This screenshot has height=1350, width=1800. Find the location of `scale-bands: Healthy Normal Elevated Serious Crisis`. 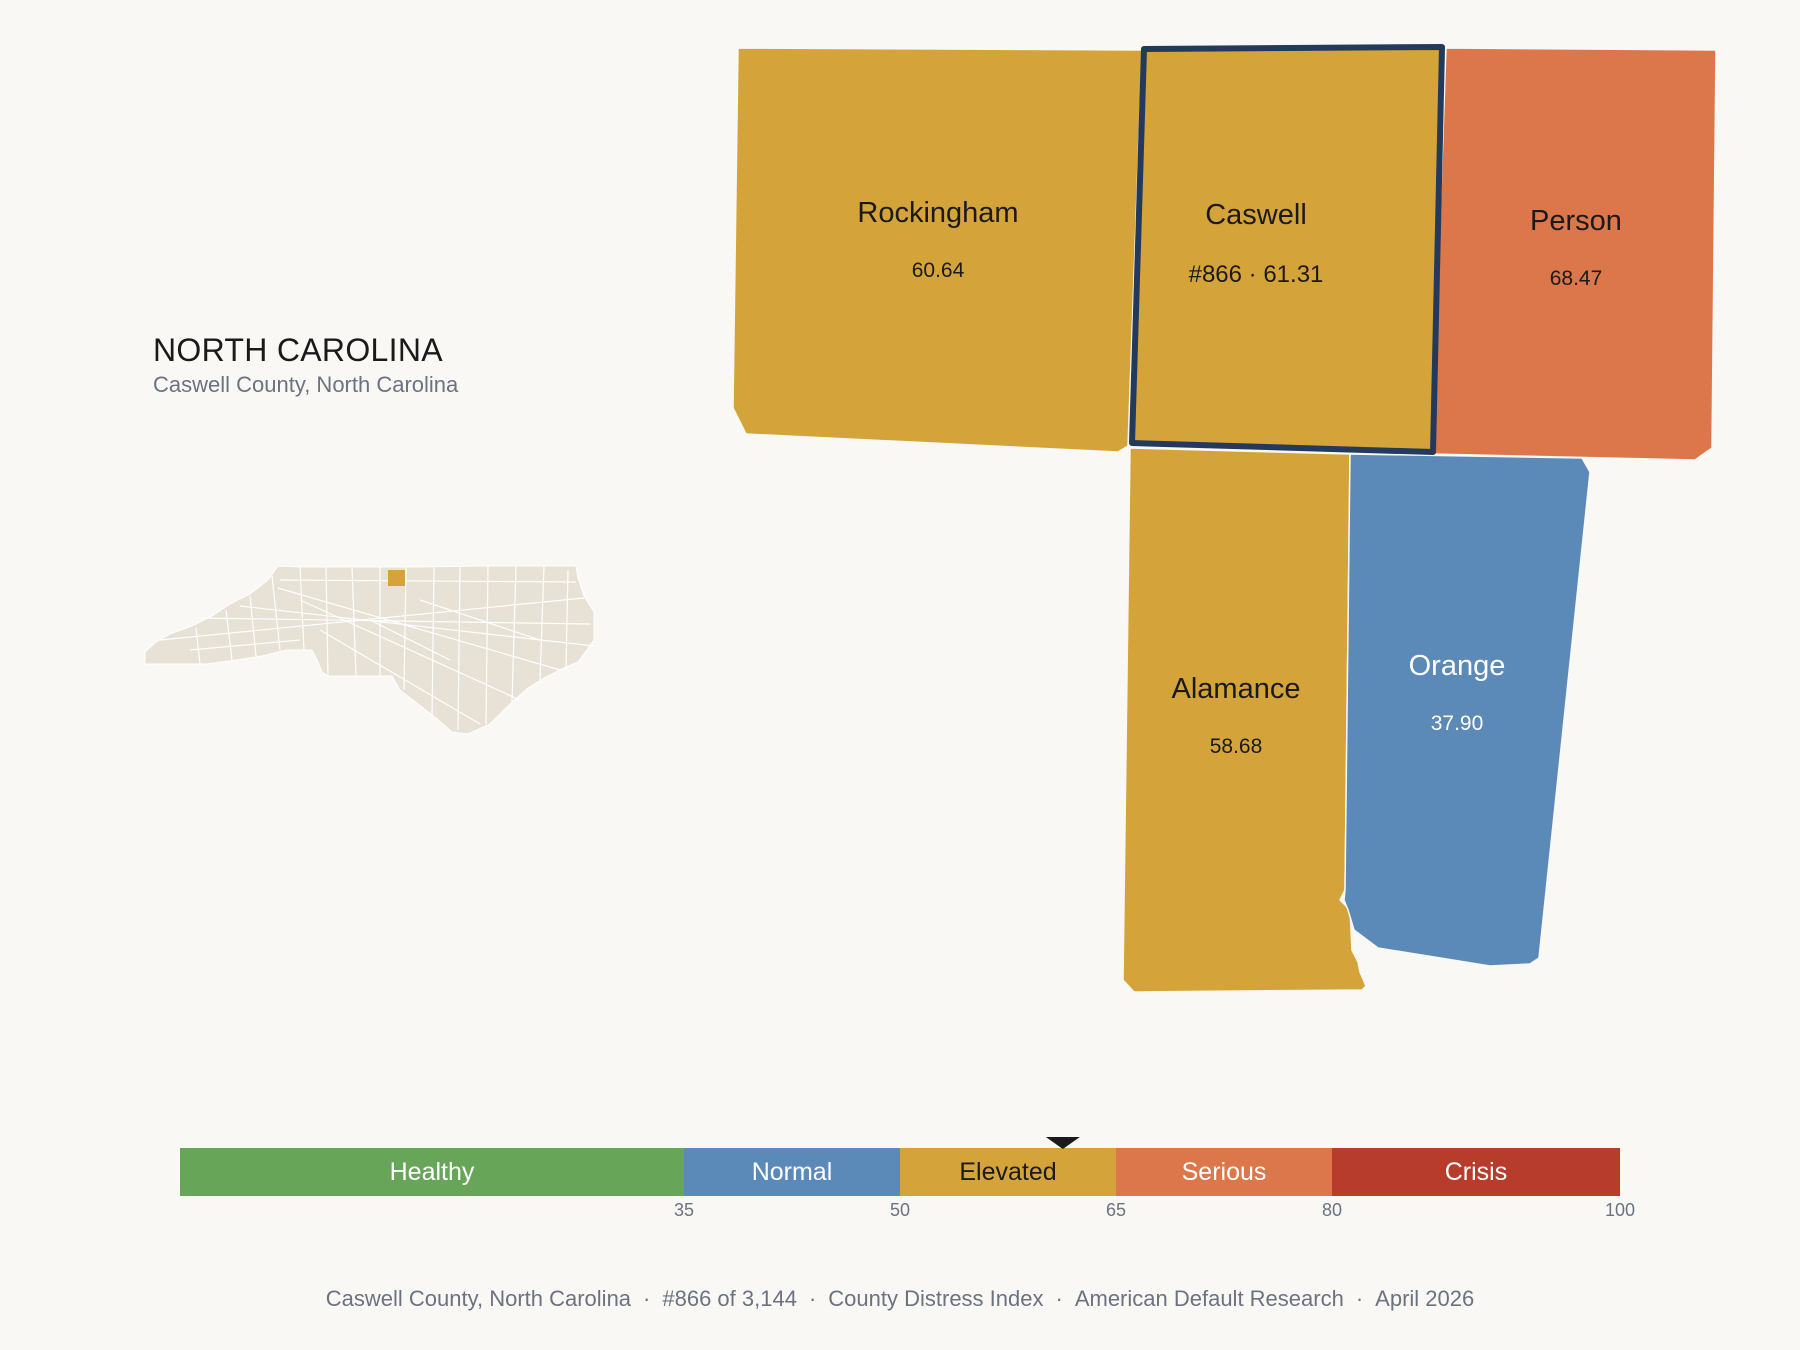

scale-bands: Healthy Normal Elevated Serious Crisis is located at coordinates (900, 1172).